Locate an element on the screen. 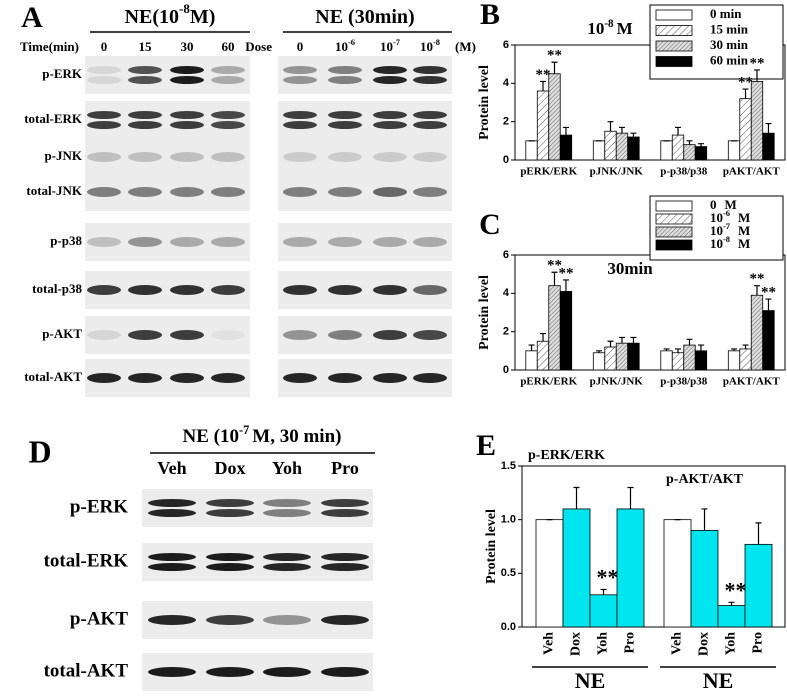 The width and height of the screenshot is (787, 698). legend-label-base: 10 is located at coordinates (716, 243).